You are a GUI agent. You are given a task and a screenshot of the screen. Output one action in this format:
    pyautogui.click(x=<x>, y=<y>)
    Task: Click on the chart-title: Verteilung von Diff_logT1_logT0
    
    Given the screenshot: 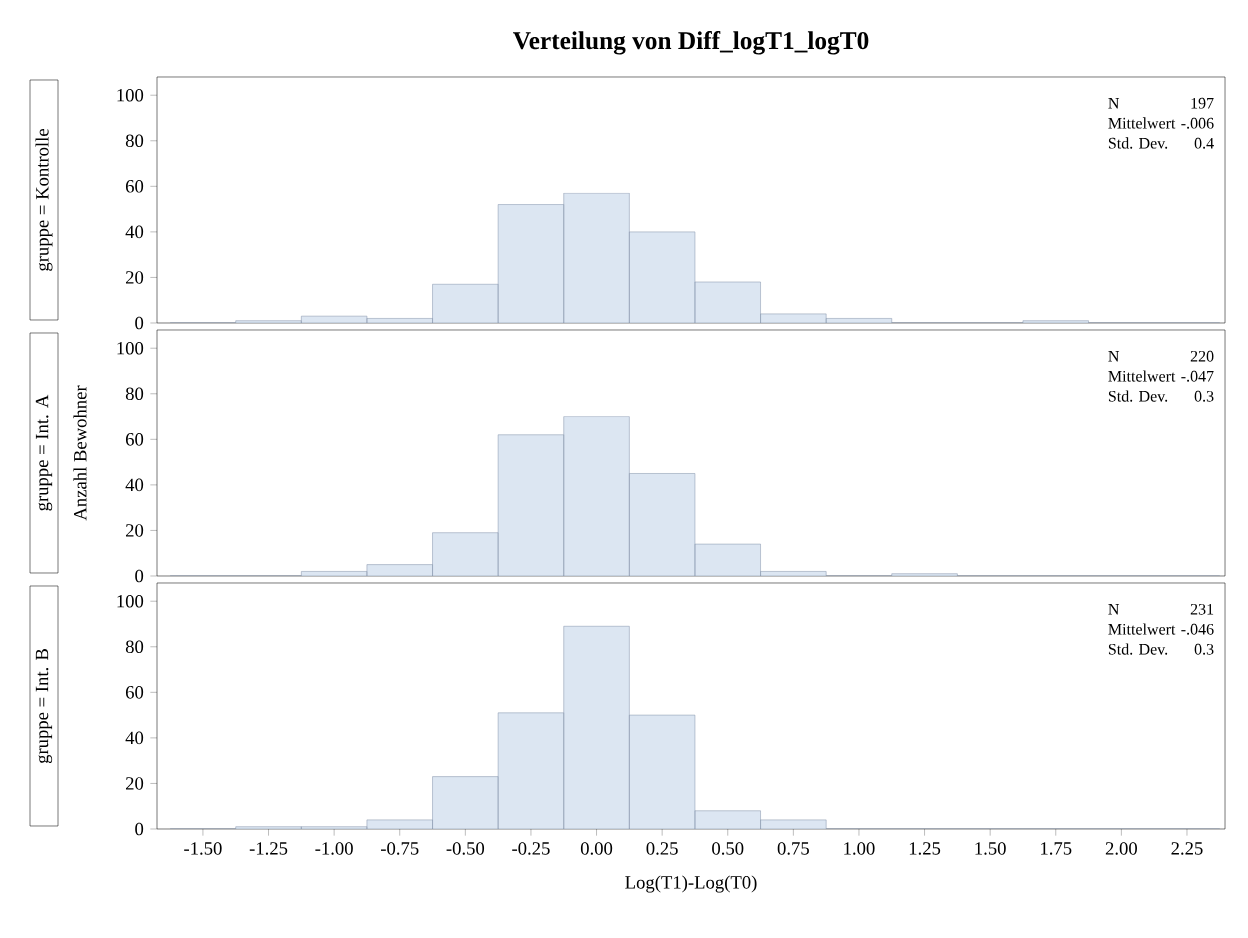 What is the action you would take?
    pyautogui.click(x=691, y=43)
    